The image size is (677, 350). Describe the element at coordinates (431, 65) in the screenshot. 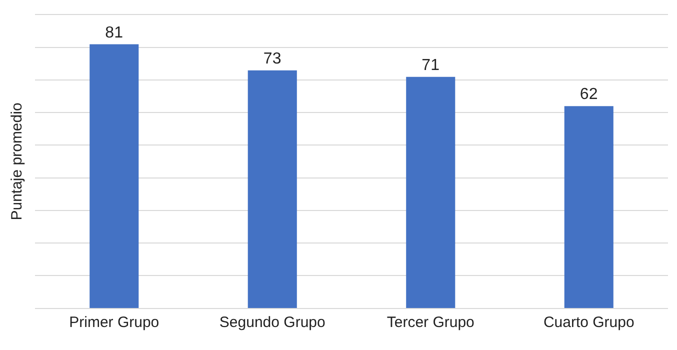

I see `data-label: 71` at that location.